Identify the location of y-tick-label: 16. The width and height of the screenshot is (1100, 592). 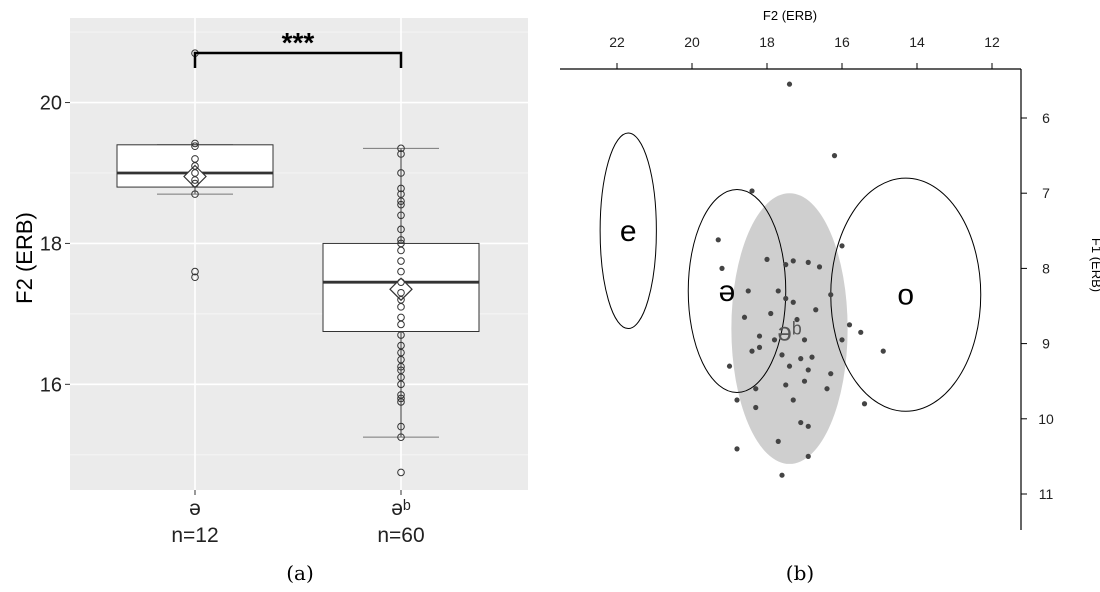
(51, 385).